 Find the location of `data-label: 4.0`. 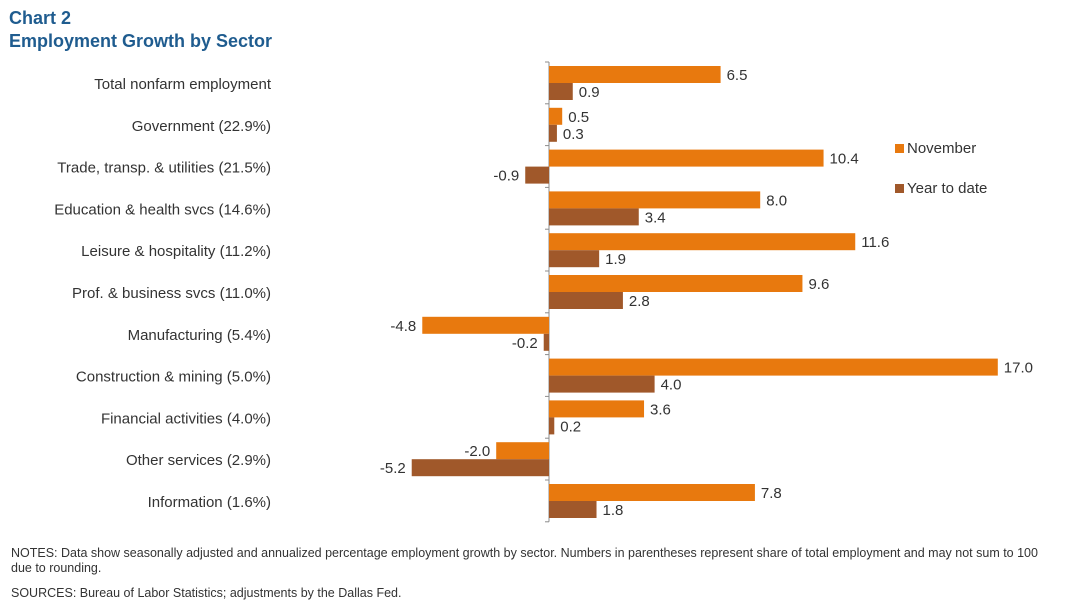

data-label: 4.0 is located at coordinates (671, 385).